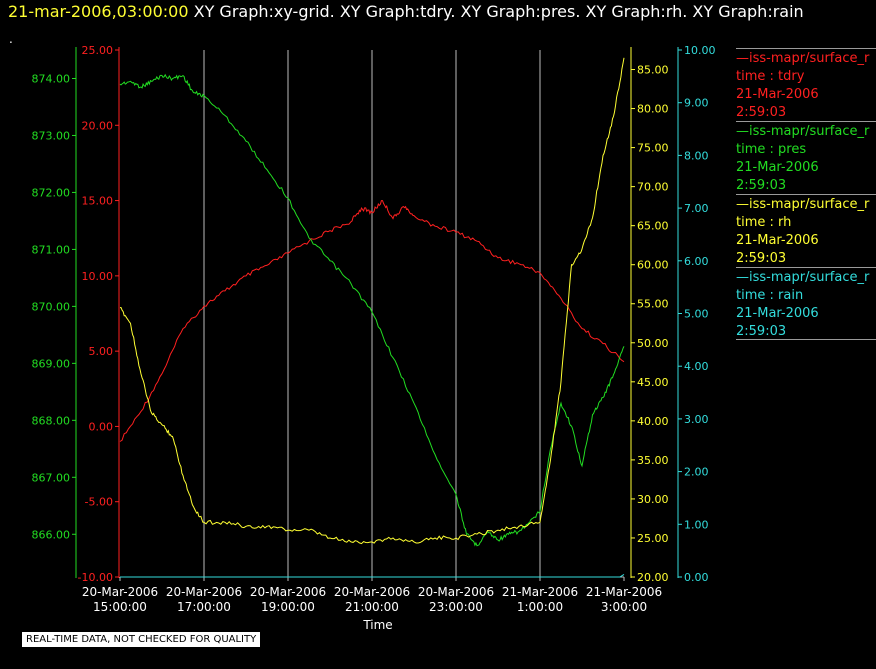  Describe the element at coordinates (98, 50) in the screenshot. I see `tdry-tick-label: 25.00` at that location.